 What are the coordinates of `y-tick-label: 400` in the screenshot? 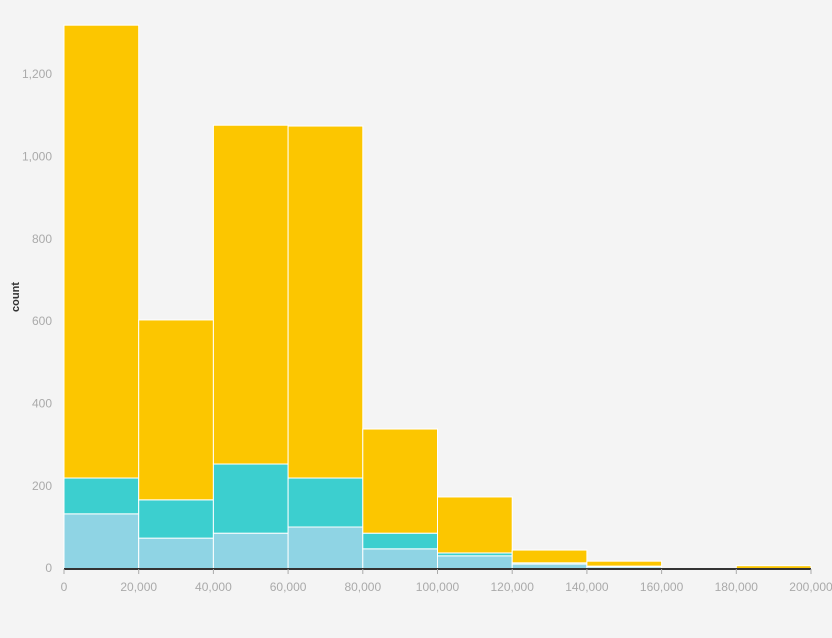 It's located at (42, 404).